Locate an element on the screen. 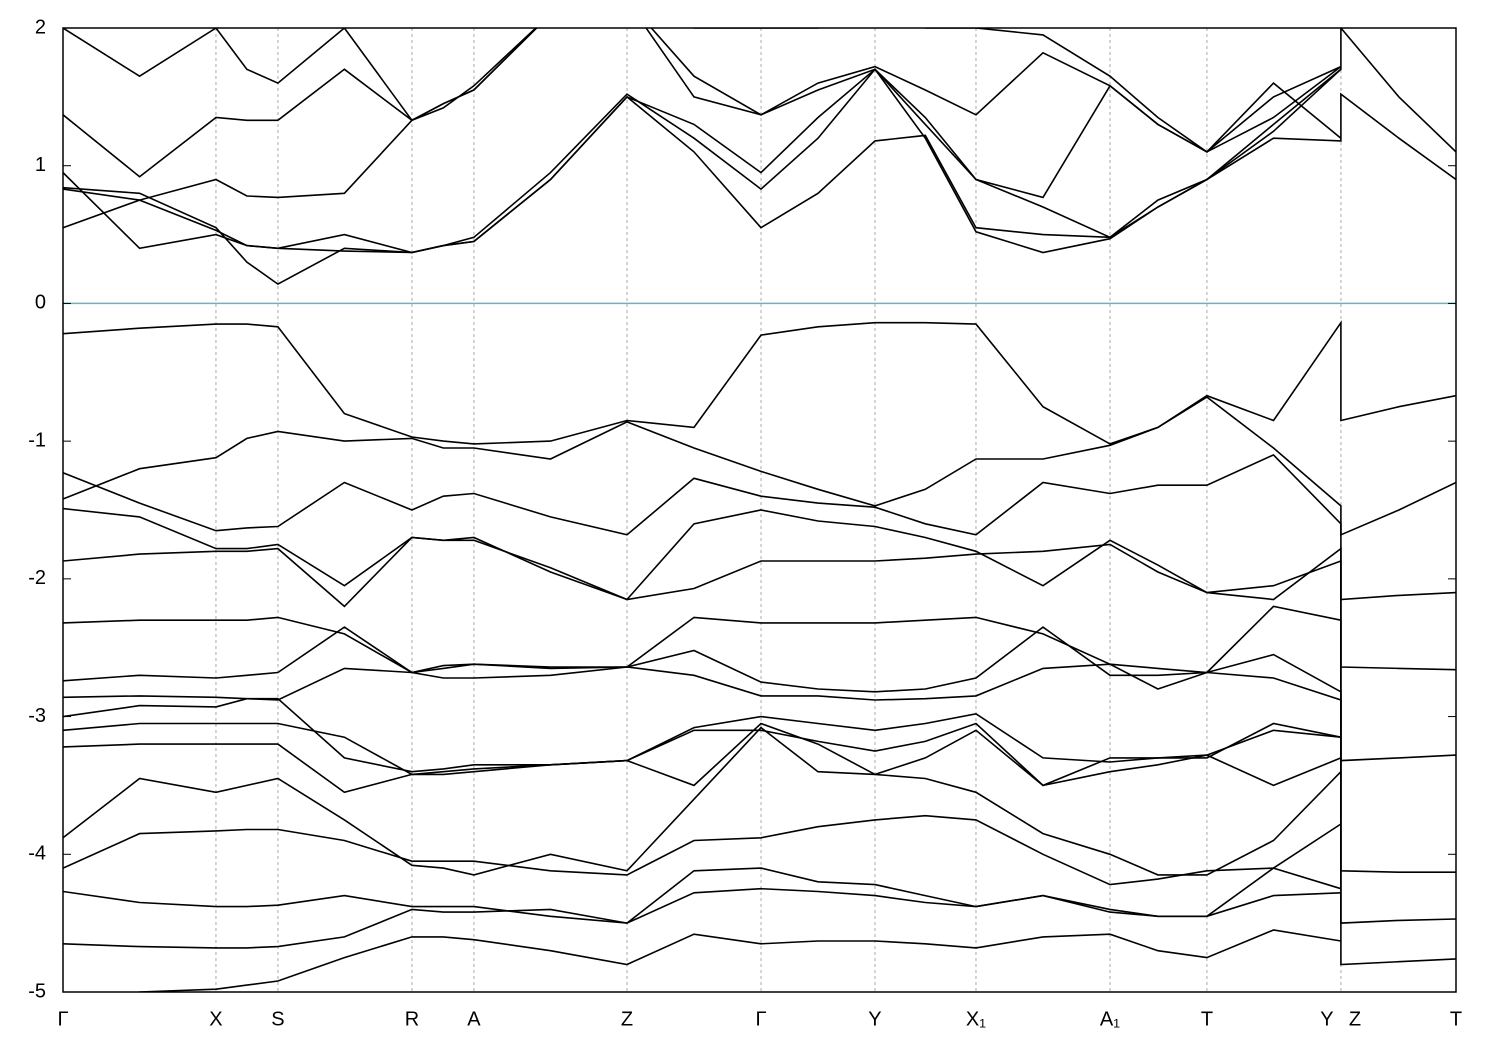 This screenshot has width=1500, height=1050. x-tick-label: R is located at coordinates (412, 1019).